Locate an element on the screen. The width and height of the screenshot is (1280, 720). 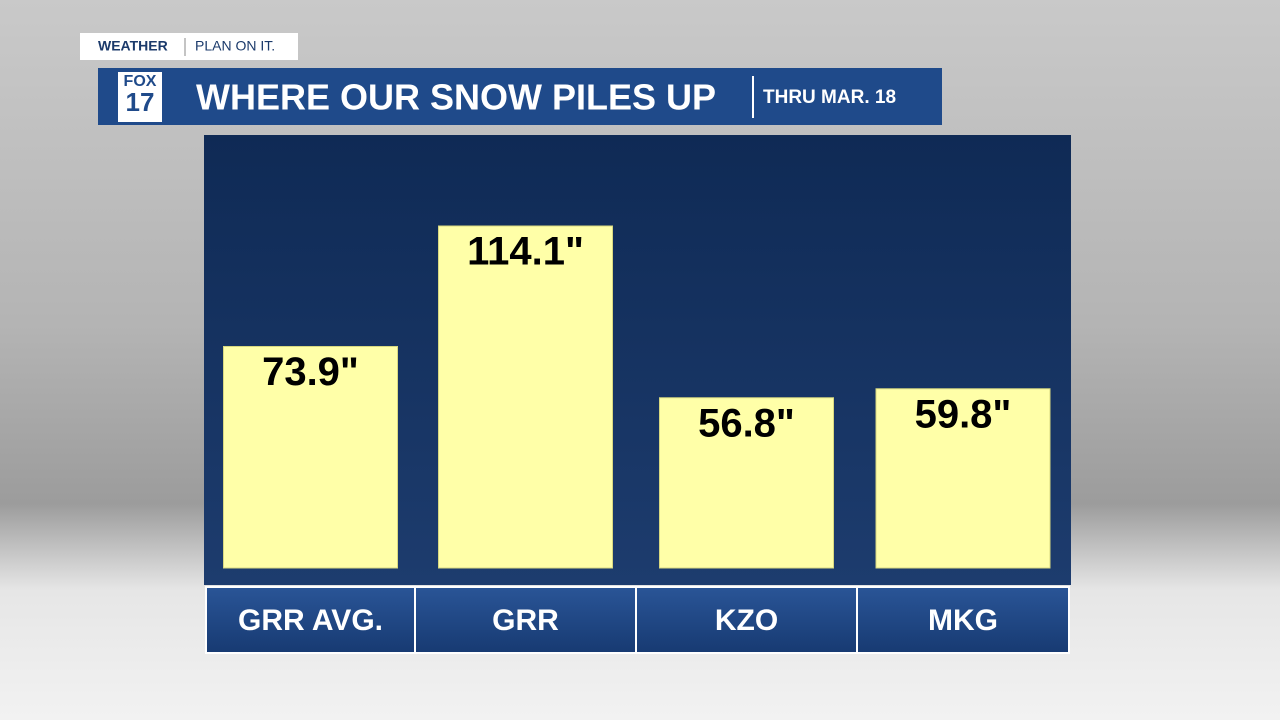
x-tick-label: GRR is located at coordinates (525, 620).